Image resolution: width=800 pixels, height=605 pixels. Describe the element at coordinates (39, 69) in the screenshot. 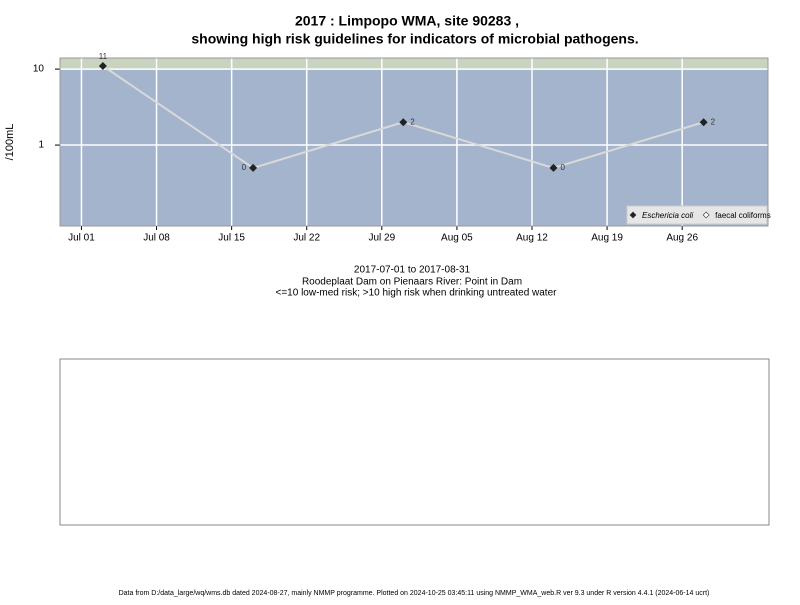

I see `y-tick-label: 10` at that location.